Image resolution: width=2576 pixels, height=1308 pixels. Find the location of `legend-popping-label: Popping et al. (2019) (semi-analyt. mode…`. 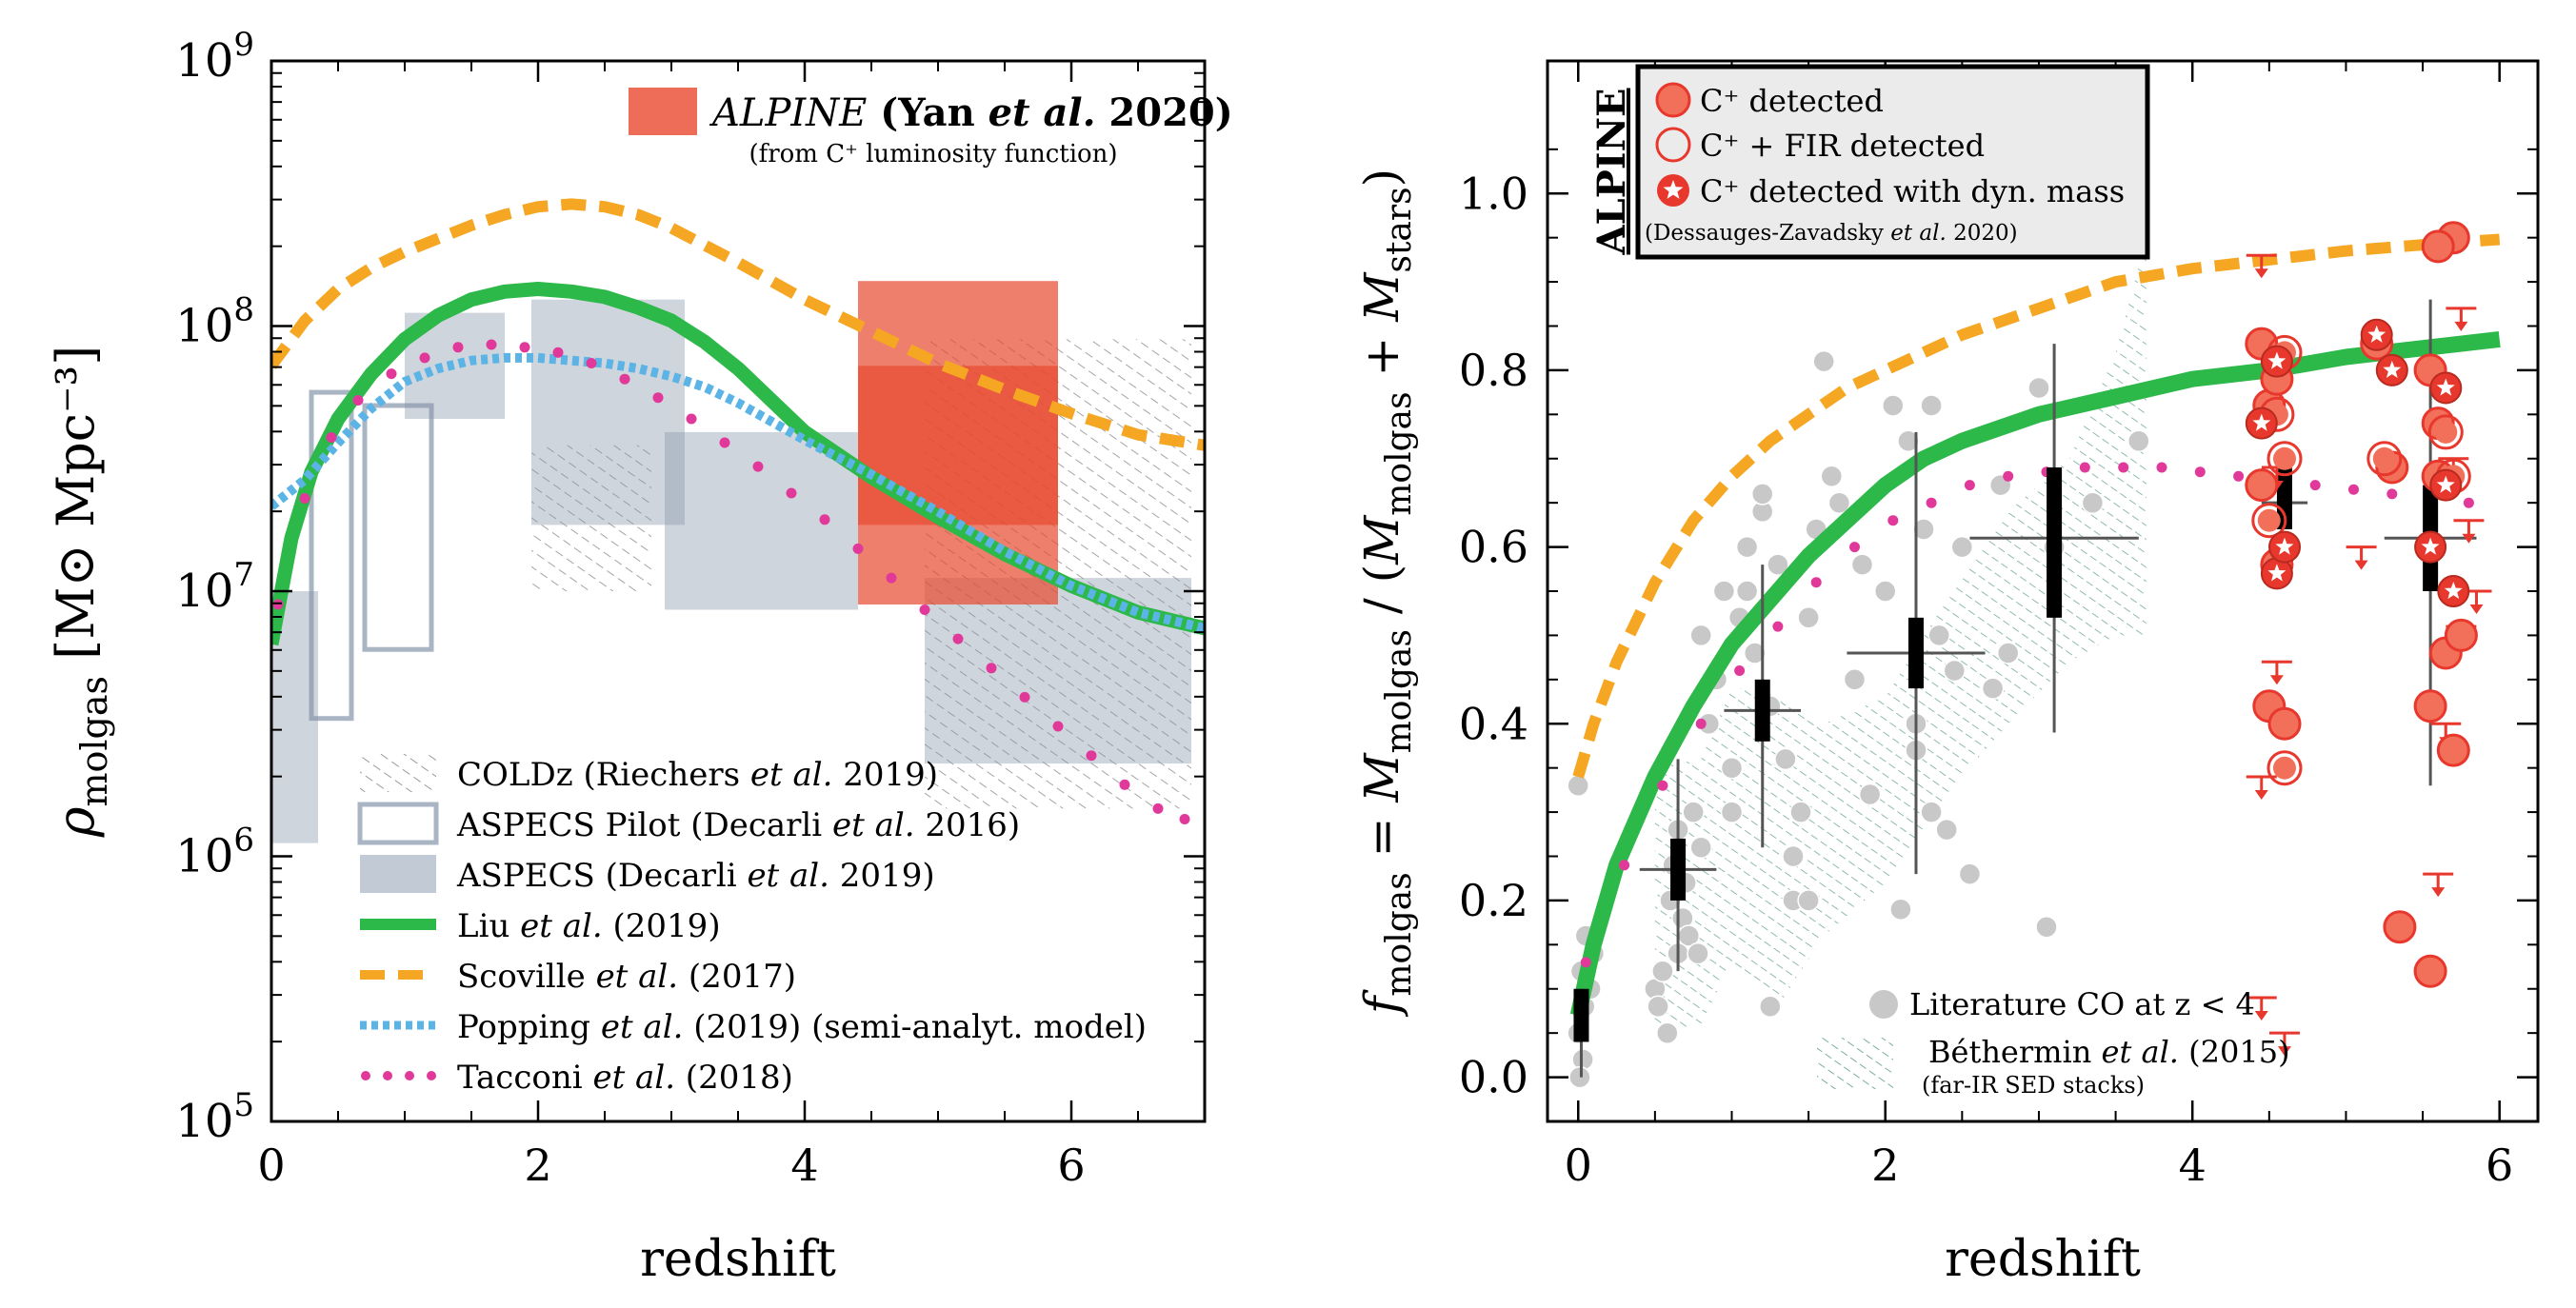

legend-popping-label: Popping et al. (2019) (semi-analyt. mode… is located at coordinates (802, 1027).